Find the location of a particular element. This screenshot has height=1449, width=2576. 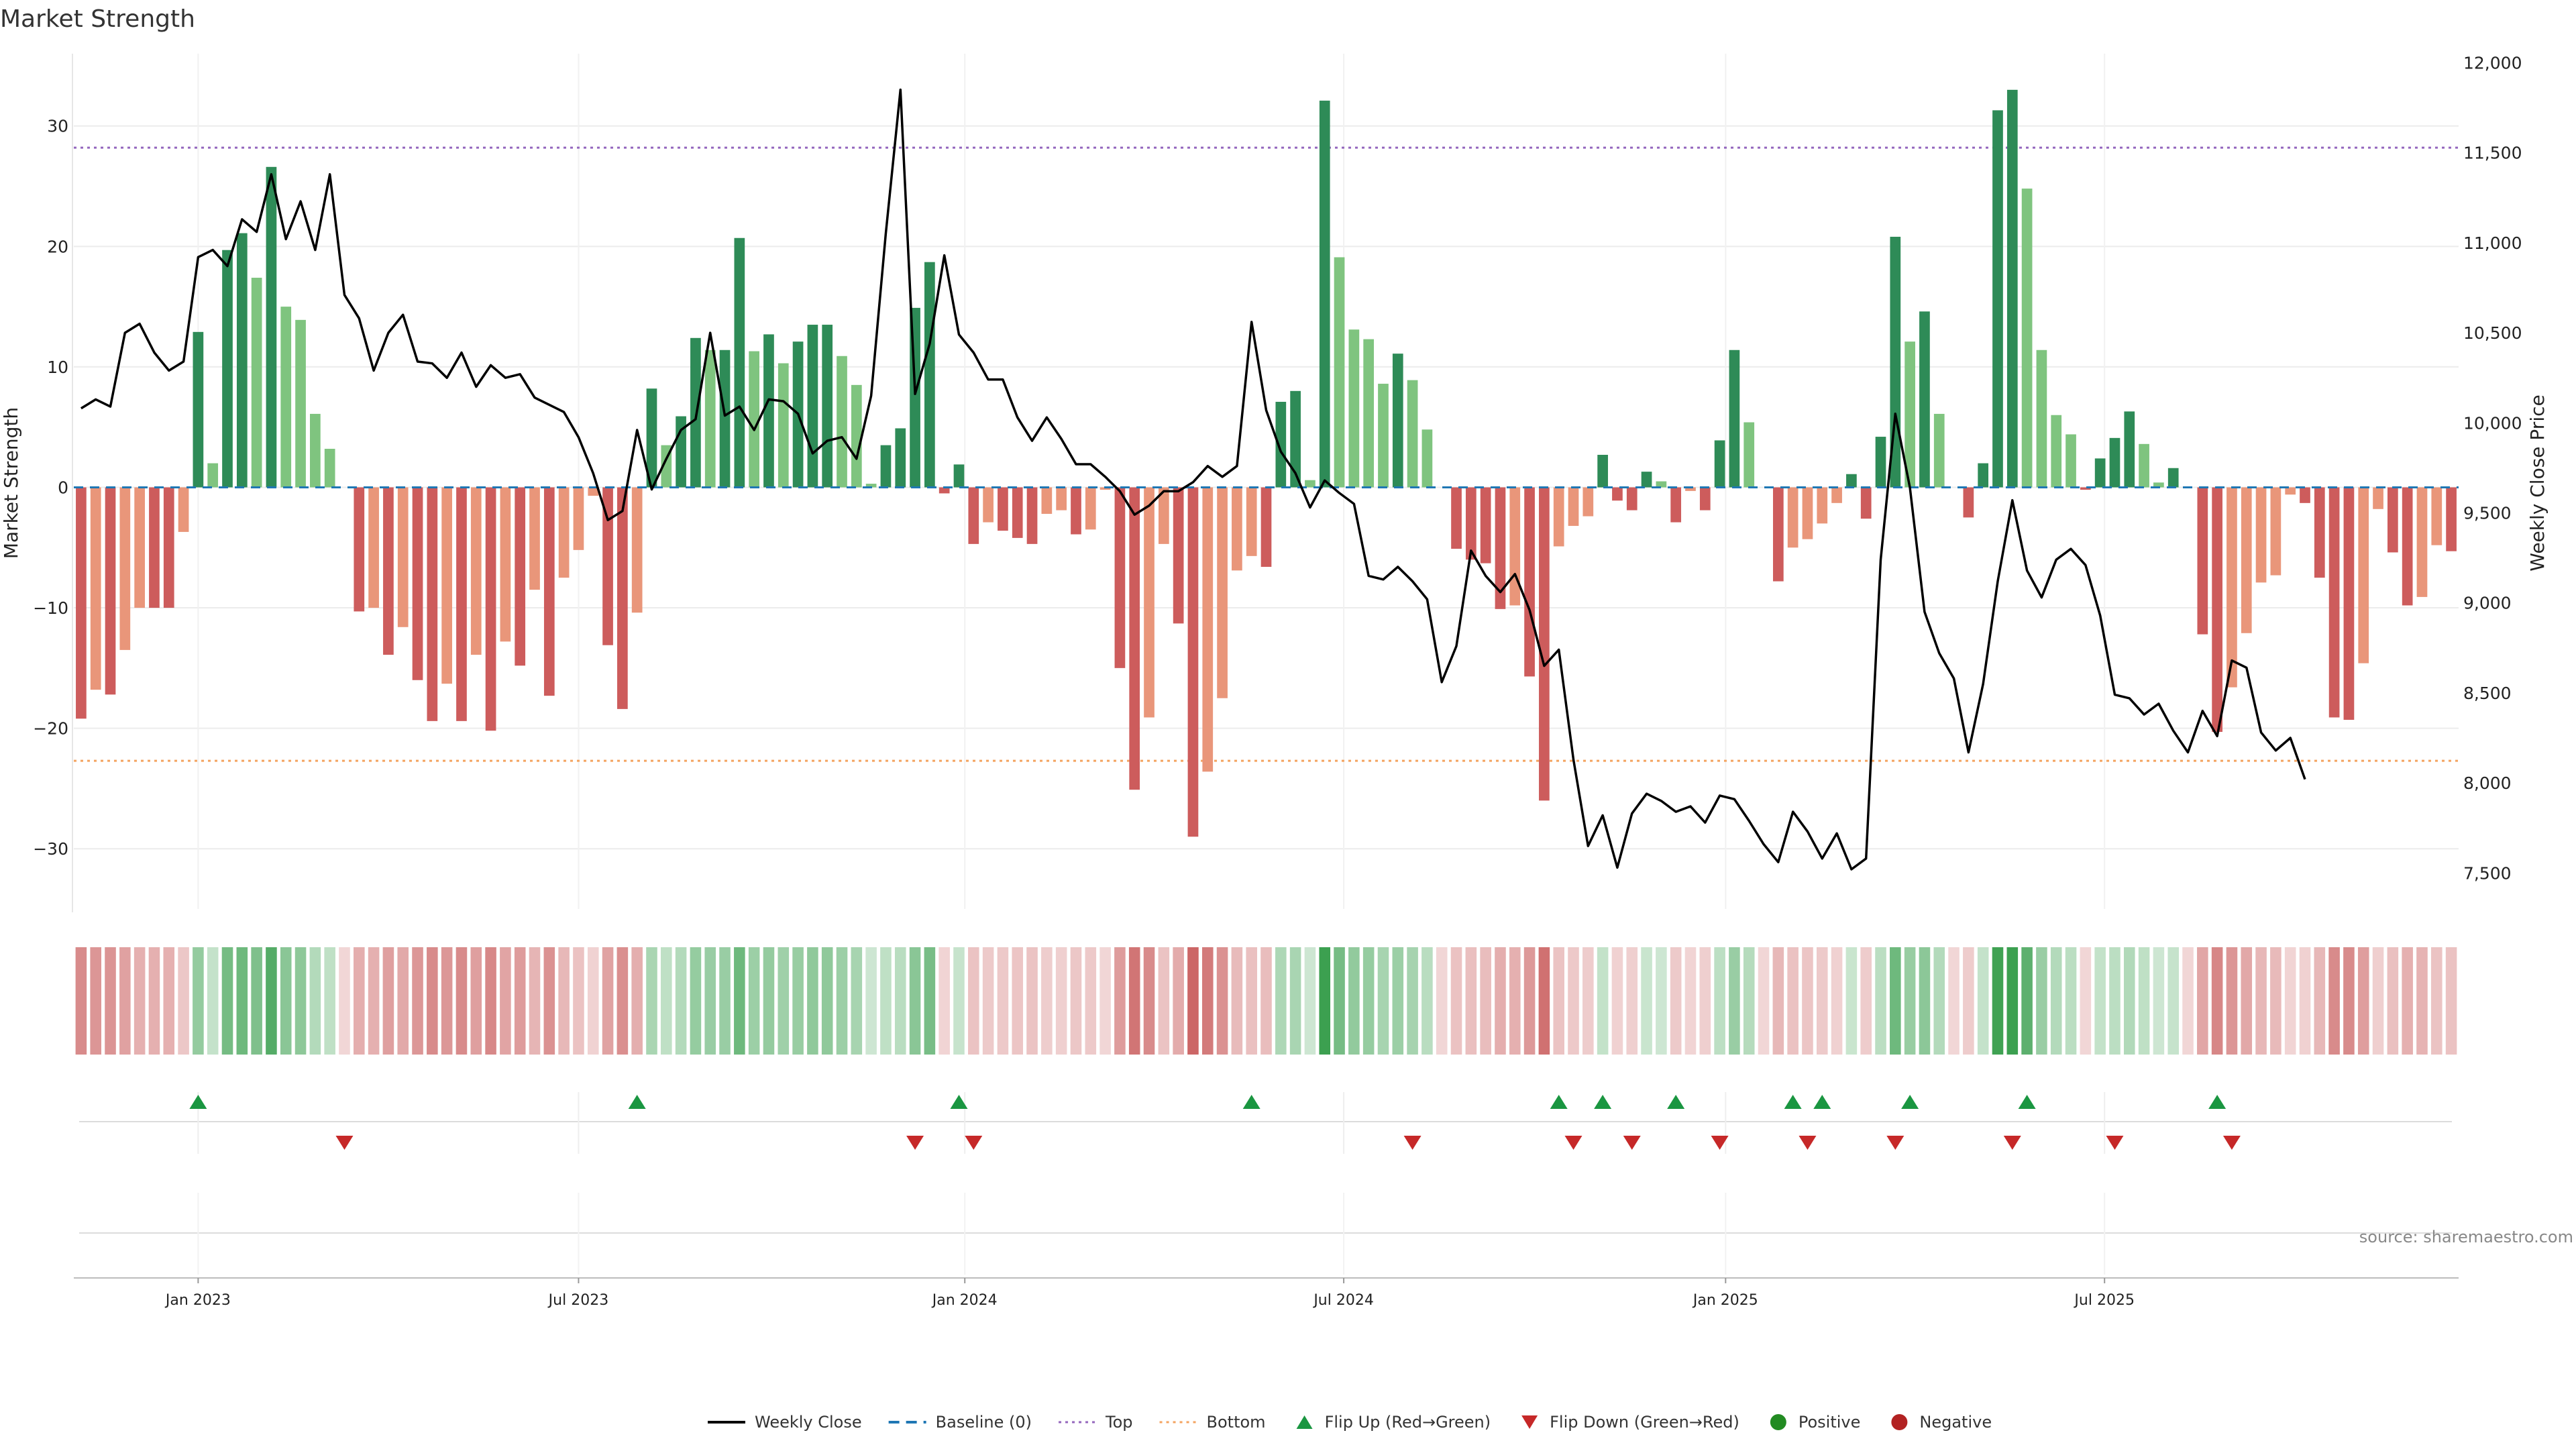

chart-title: Market Strength is located at coordinates (97, 19).